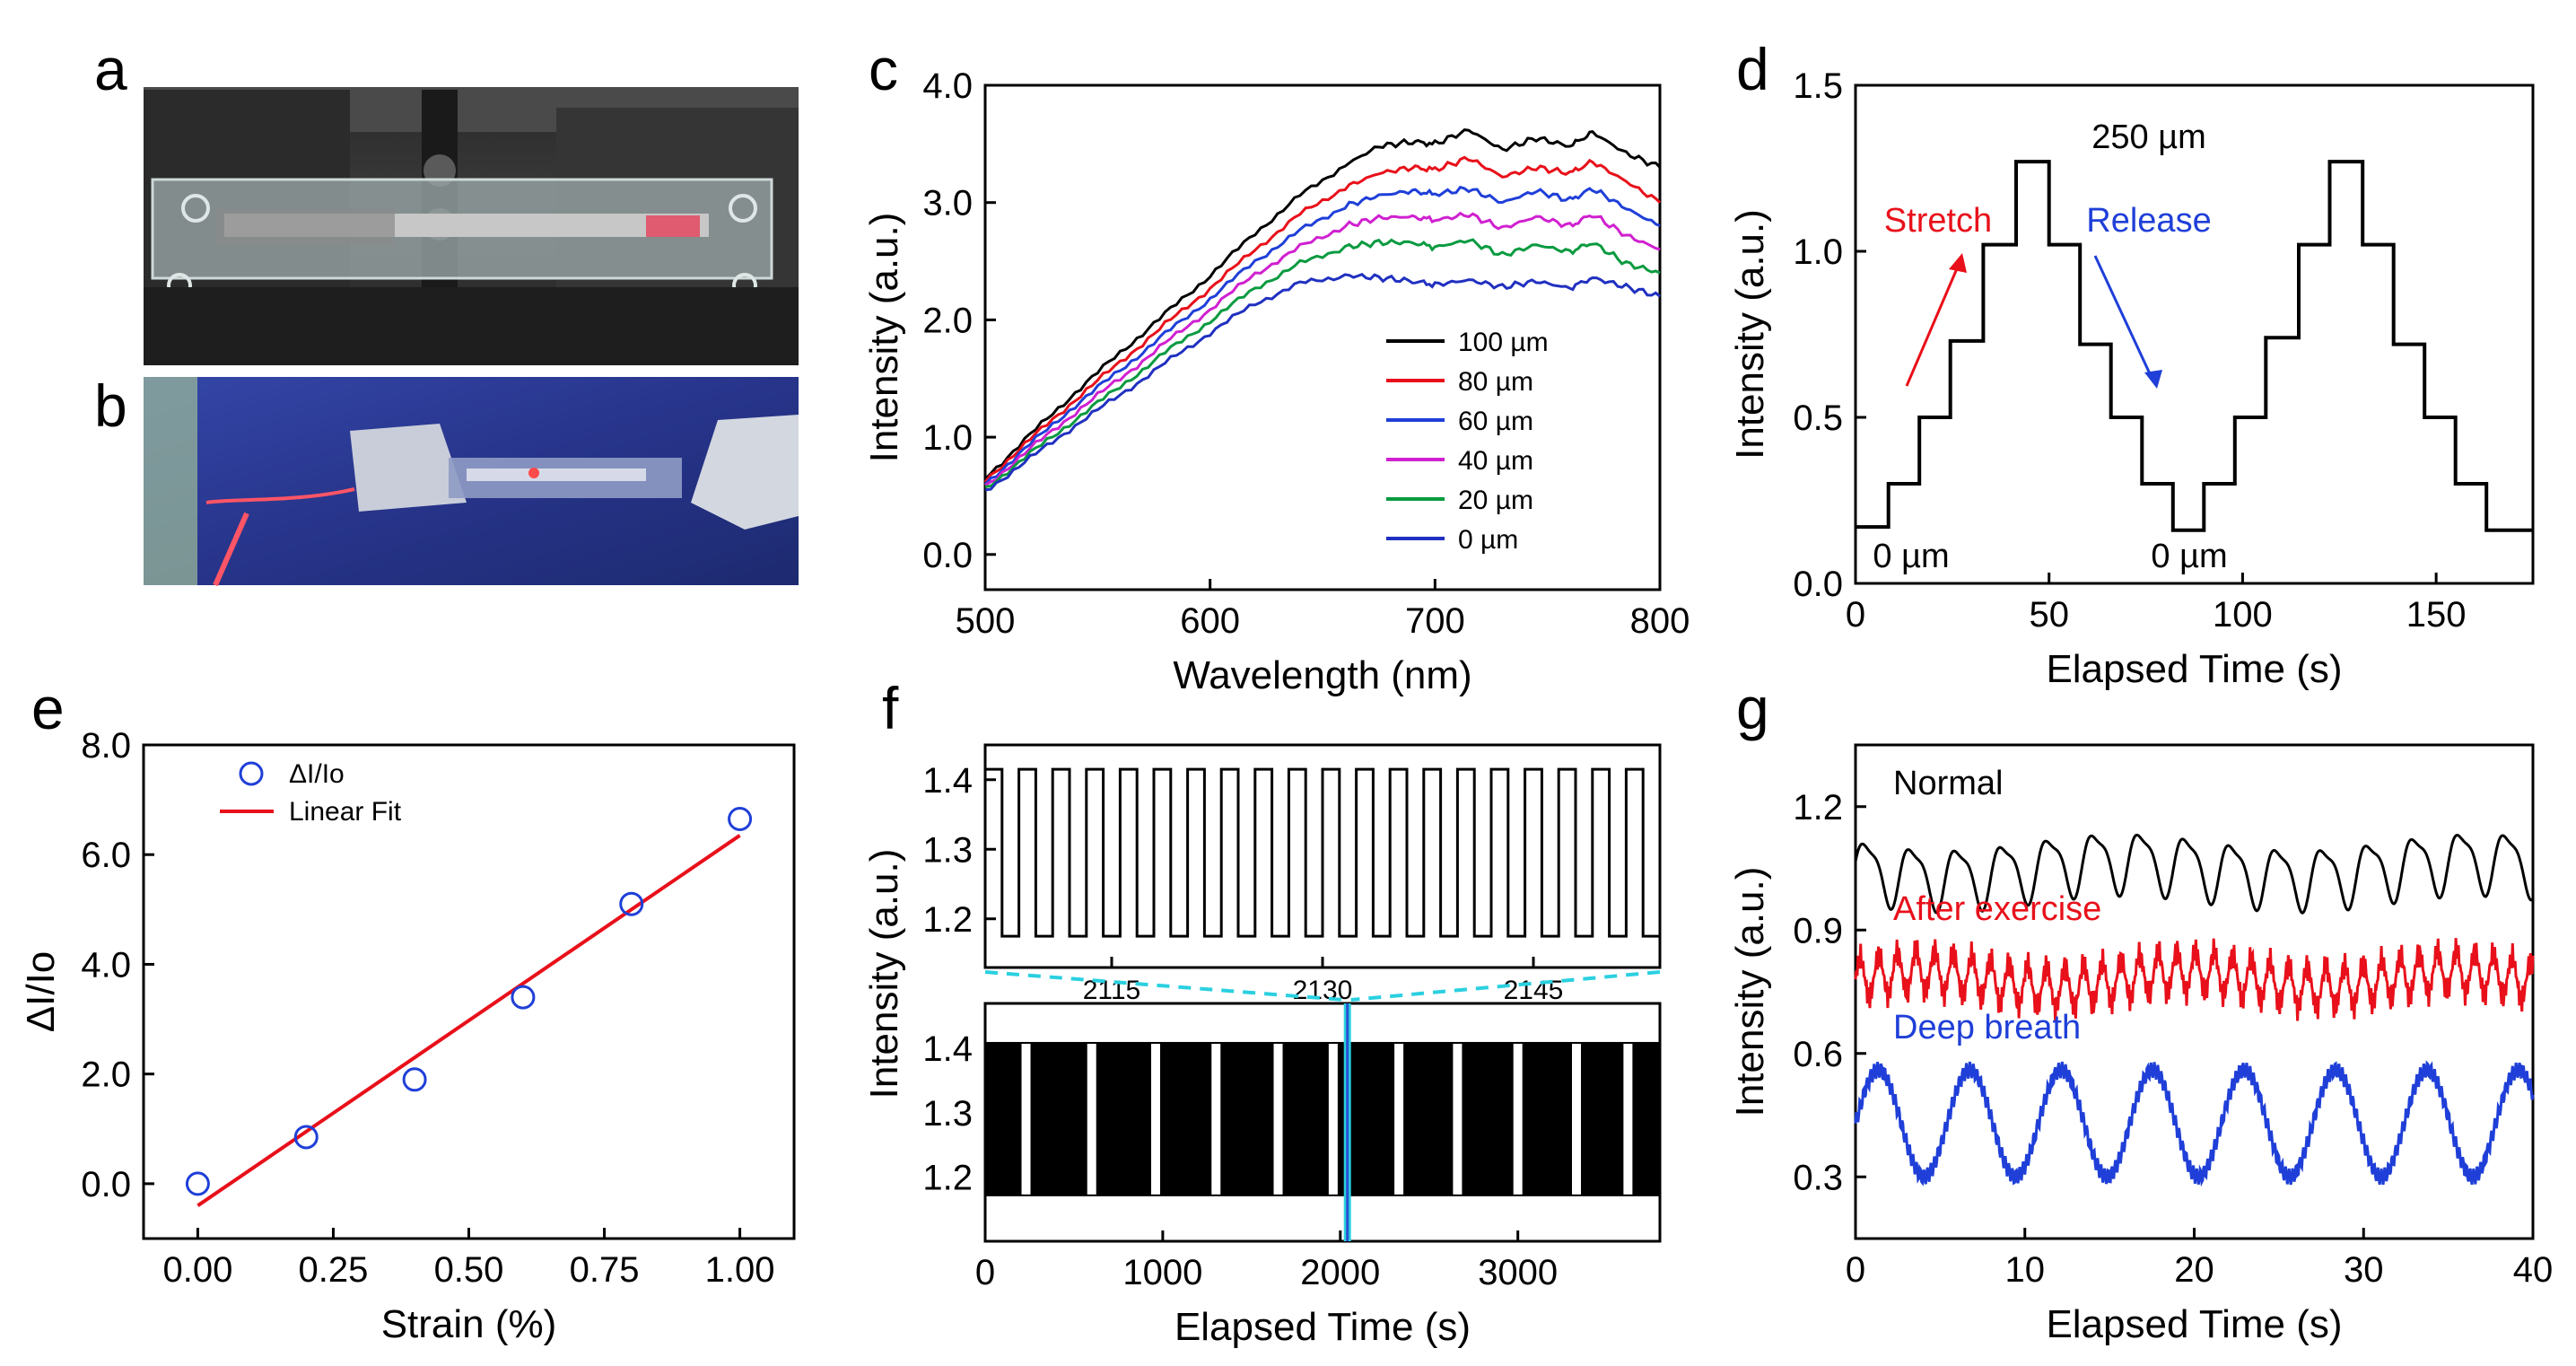 The width and height of the screenshot is (2576, 1366). What do you see at coordinates (2049, 615) in the screenshot?
I see `x-tick-label: 50` at bounding box center [2049, 615].